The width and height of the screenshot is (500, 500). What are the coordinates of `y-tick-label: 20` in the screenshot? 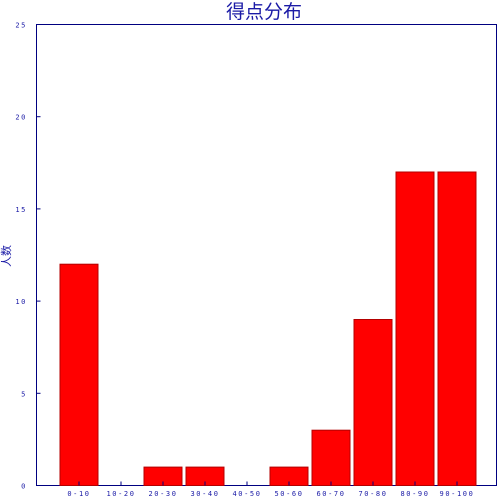 It's located at (21, 118).